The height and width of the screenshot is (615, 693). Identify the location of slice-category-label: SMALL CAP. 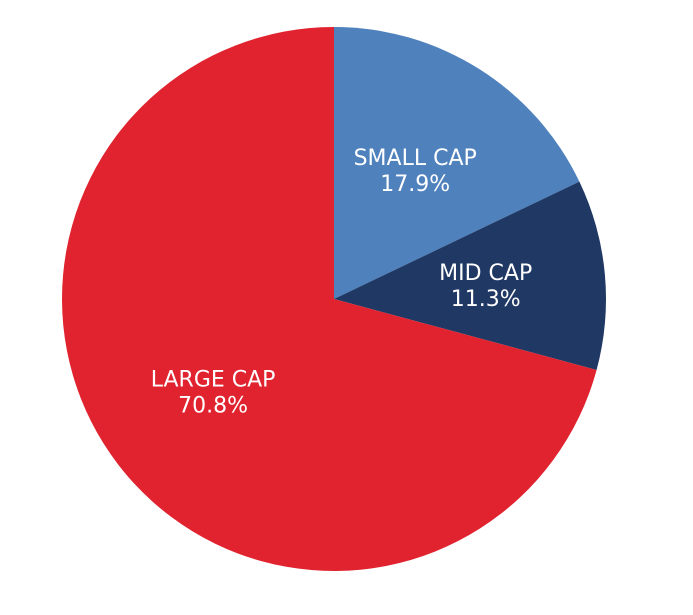
(415, 158).